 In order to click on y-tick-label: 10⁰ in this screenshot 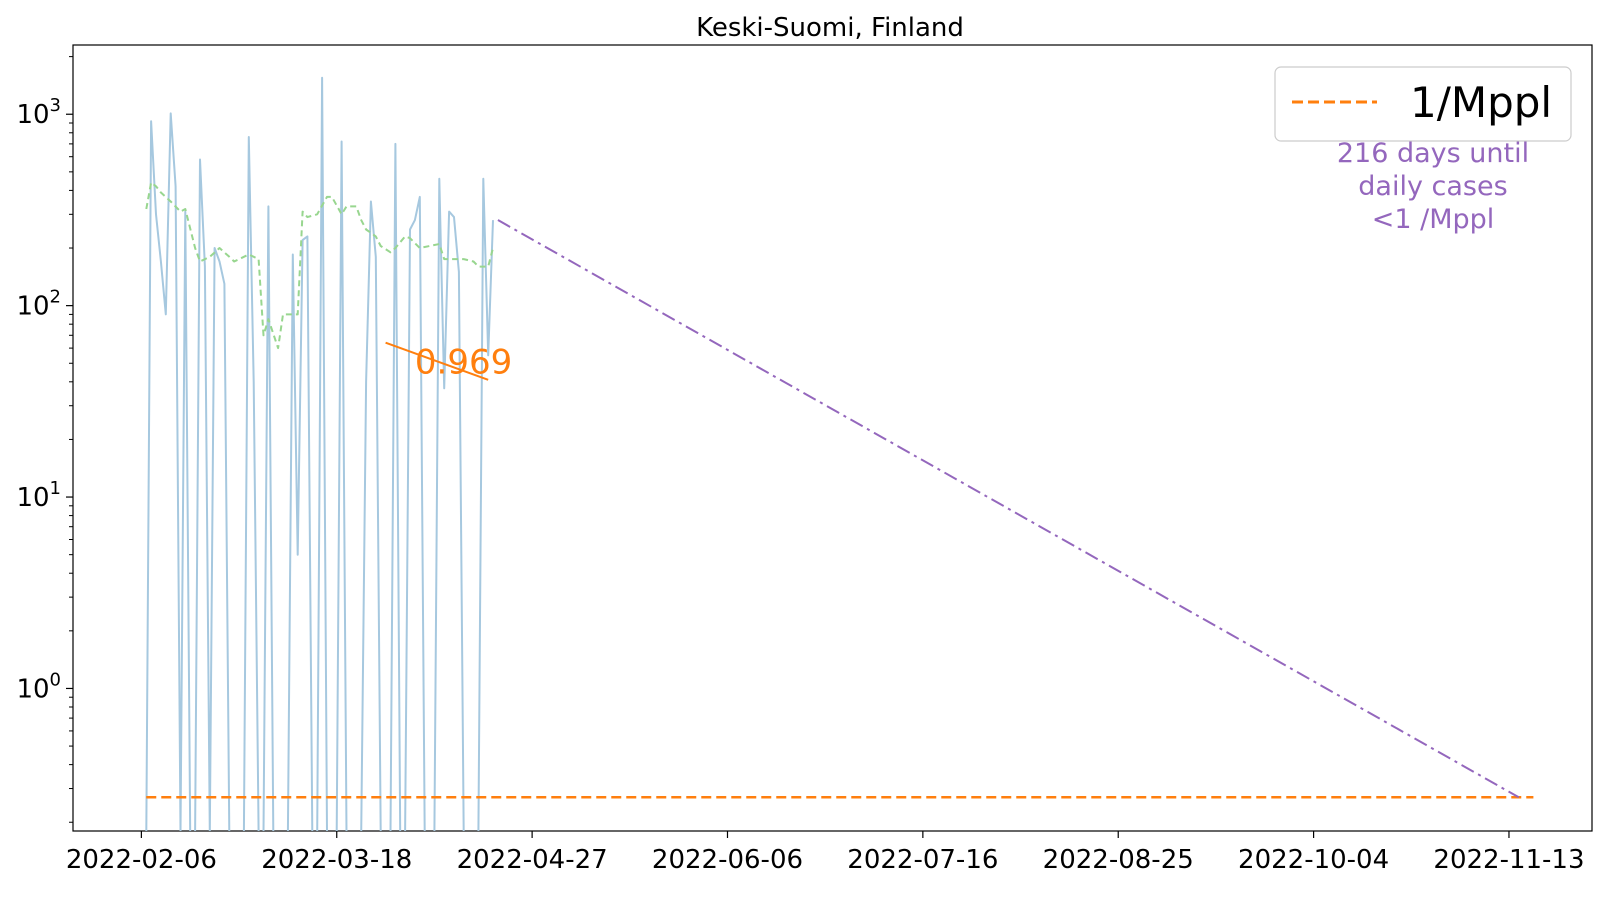, I will do `click(38, 686)`.